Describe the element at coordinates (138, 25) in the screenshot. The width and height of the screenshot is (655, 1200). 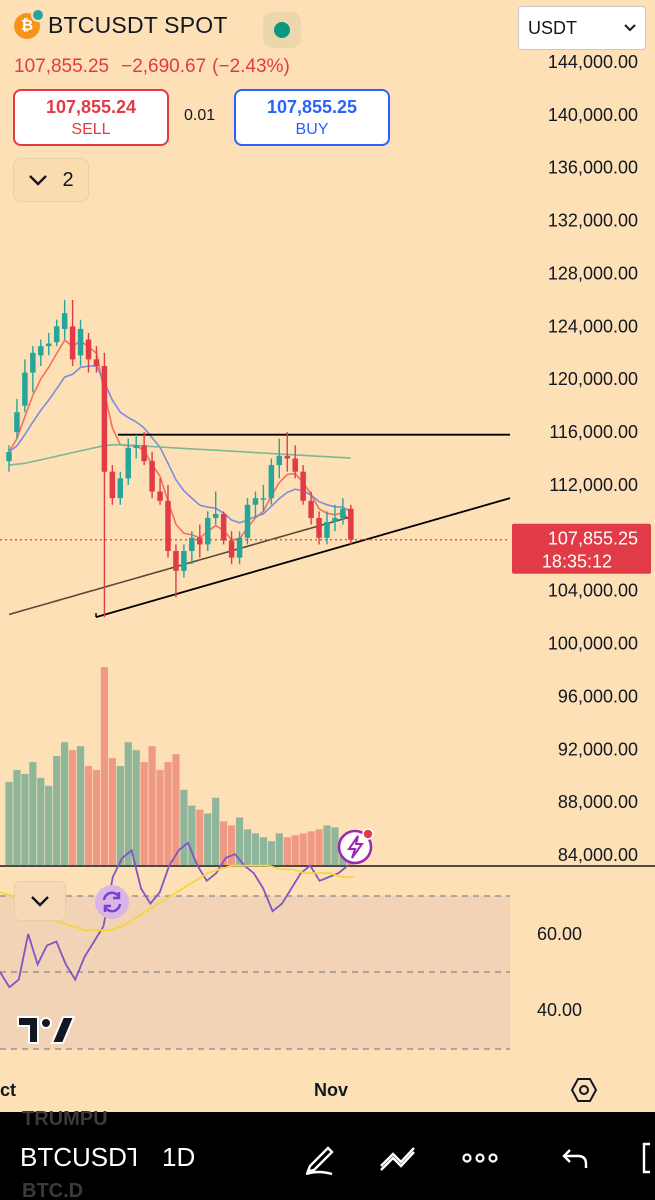
I see `symbol-name: BTCUSDT SPOT` at that location.